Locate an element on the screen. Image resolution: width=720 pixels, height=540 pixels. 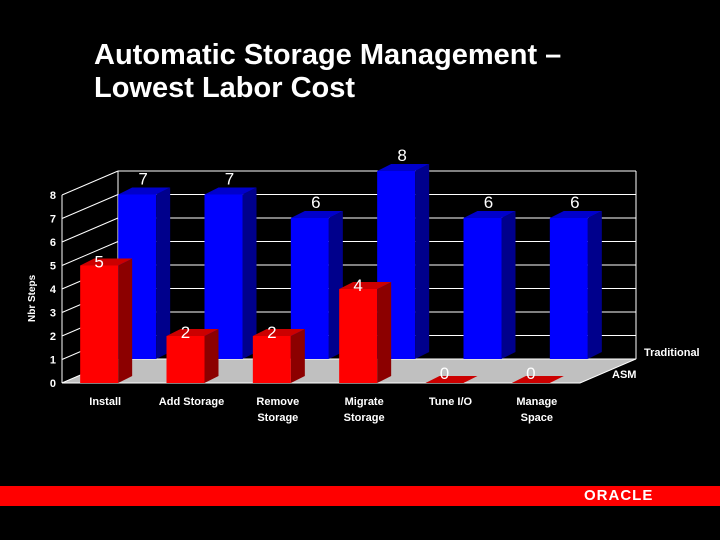
slide-title-line-2: Lowest Labor Cost is located at coordinates (225, 88).